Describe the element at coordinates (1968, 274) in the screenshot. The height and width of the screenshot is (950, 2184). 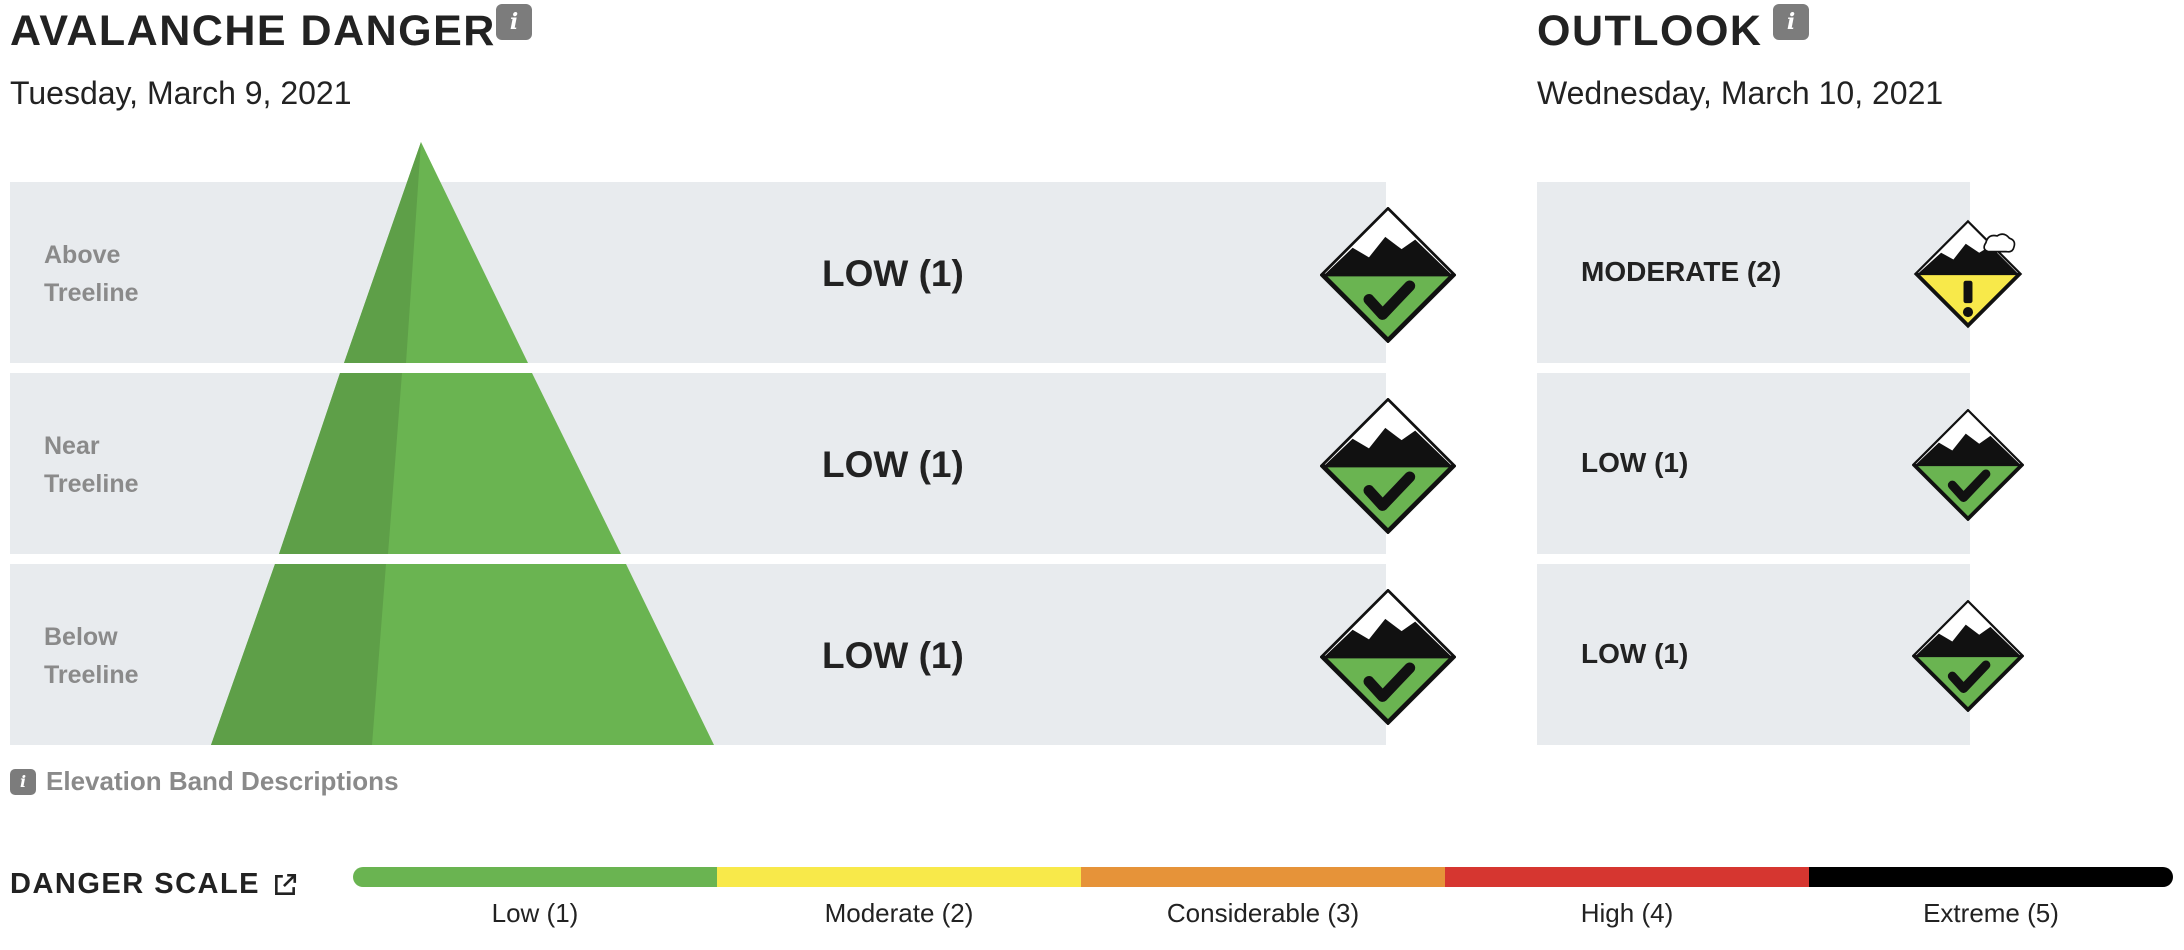
I see `moderate-danger-icon` at that location.